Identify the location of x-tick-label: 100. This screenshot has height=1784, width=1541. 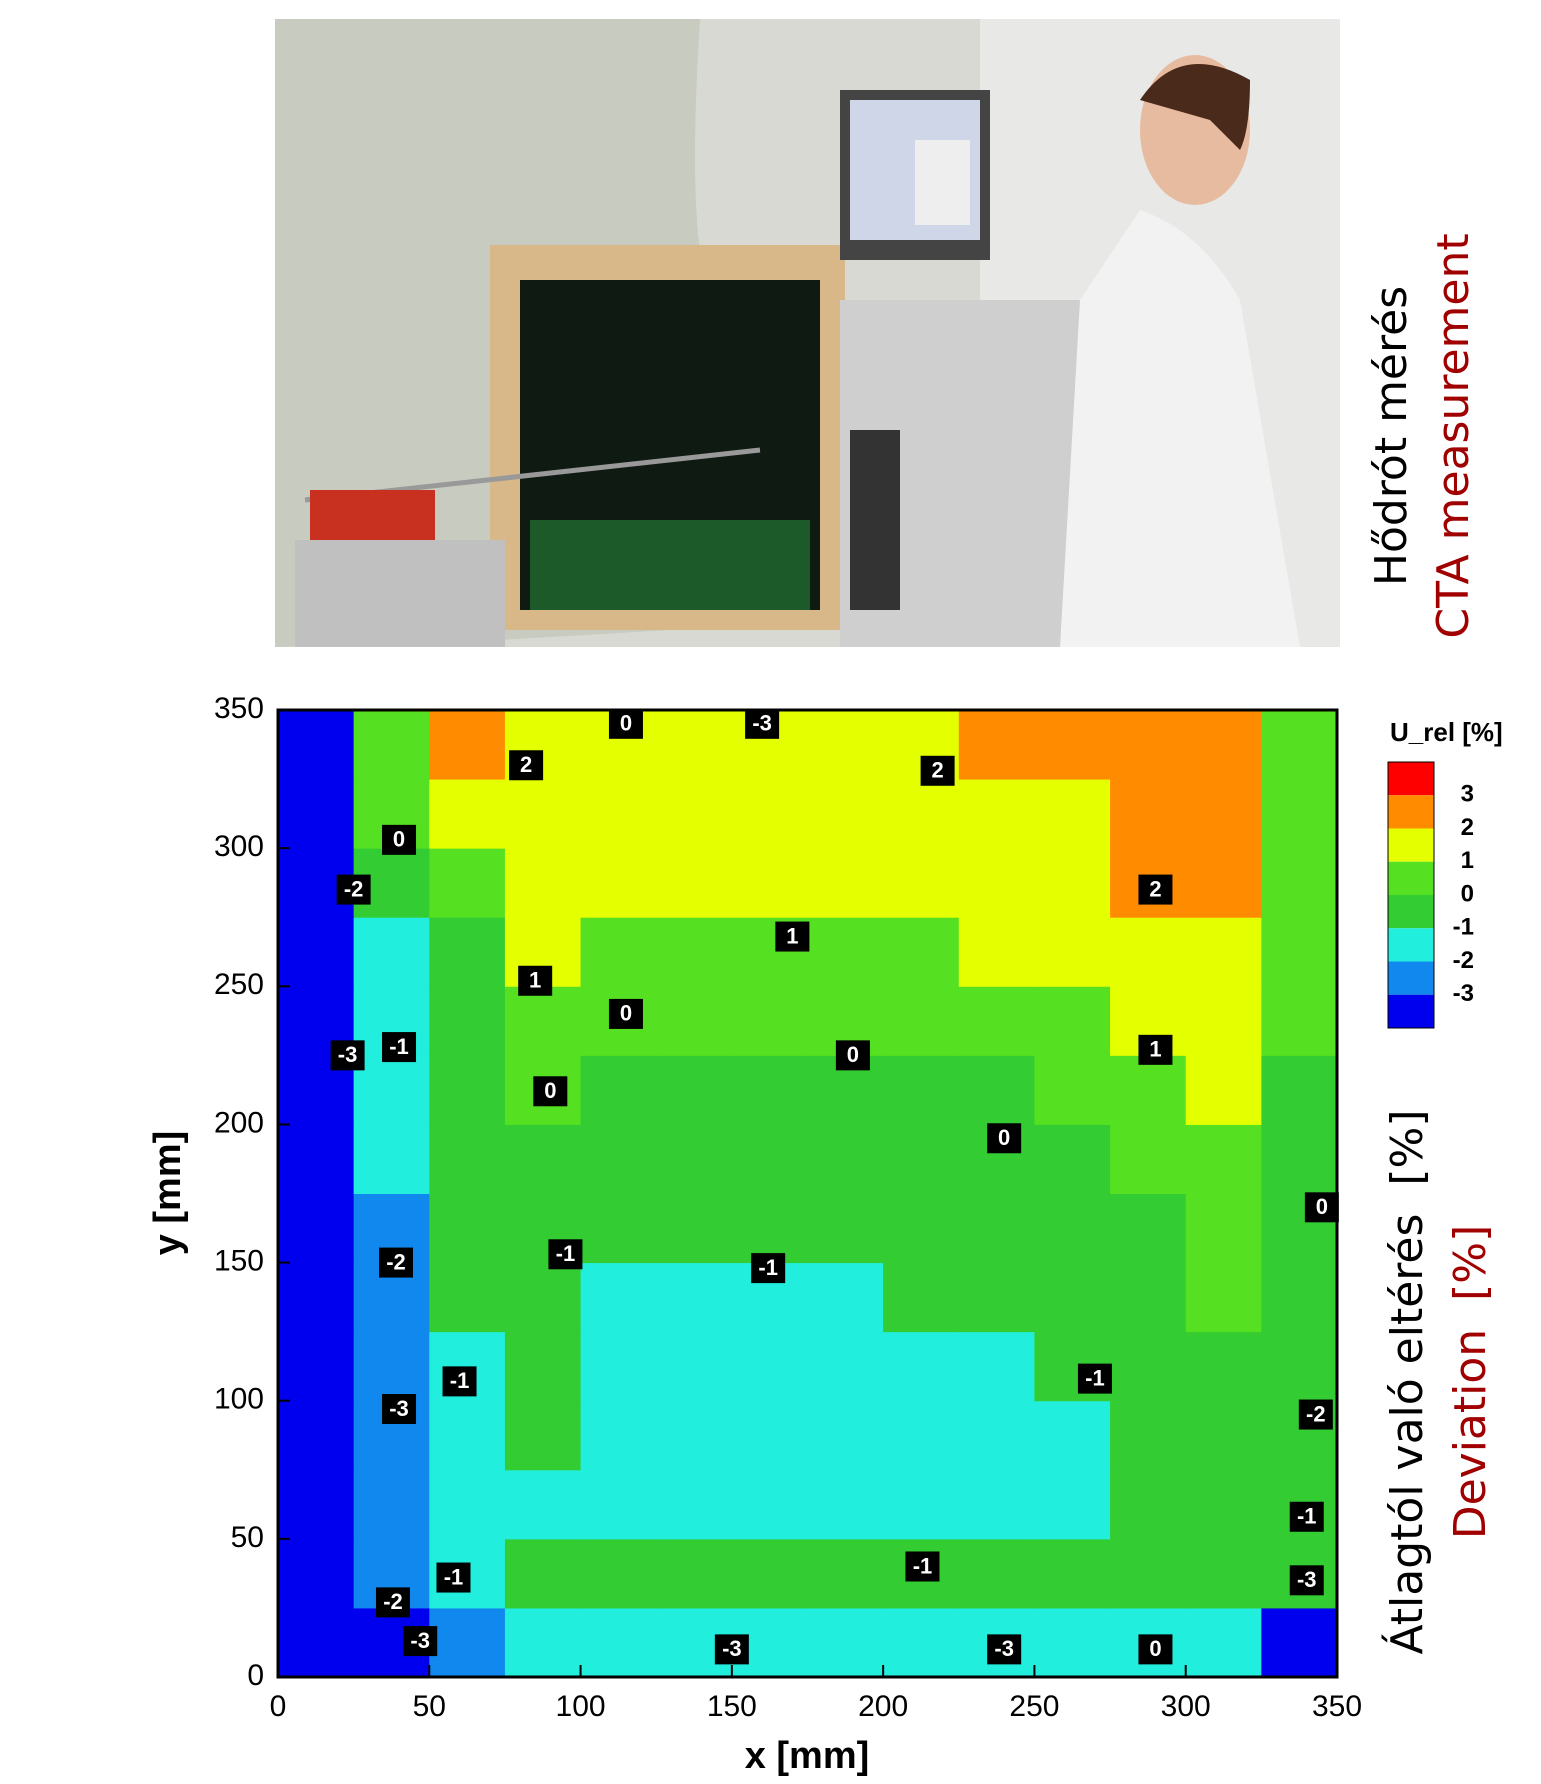
(581, 1706).